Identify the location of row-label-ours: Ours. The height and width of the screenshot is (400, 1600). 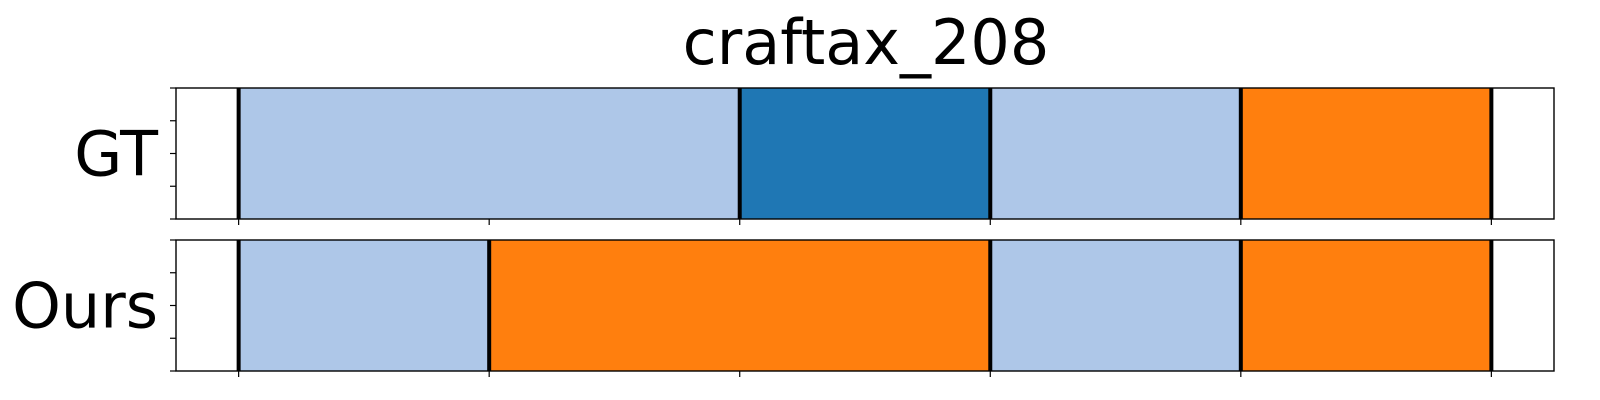
(85, 306).